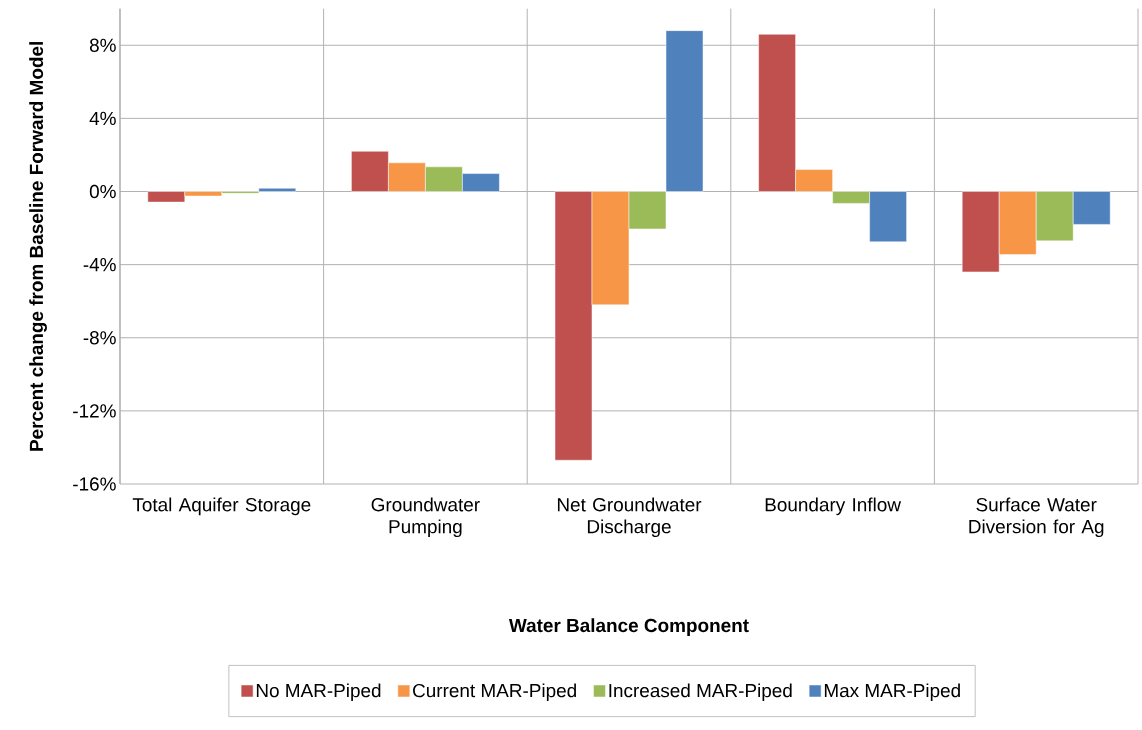 The height and width of the screenshot is (730, 1142). Describe the element at coordinates (833, 506) in the screenshot. I see `x-tick-label: Boundary Inflow` at that location.